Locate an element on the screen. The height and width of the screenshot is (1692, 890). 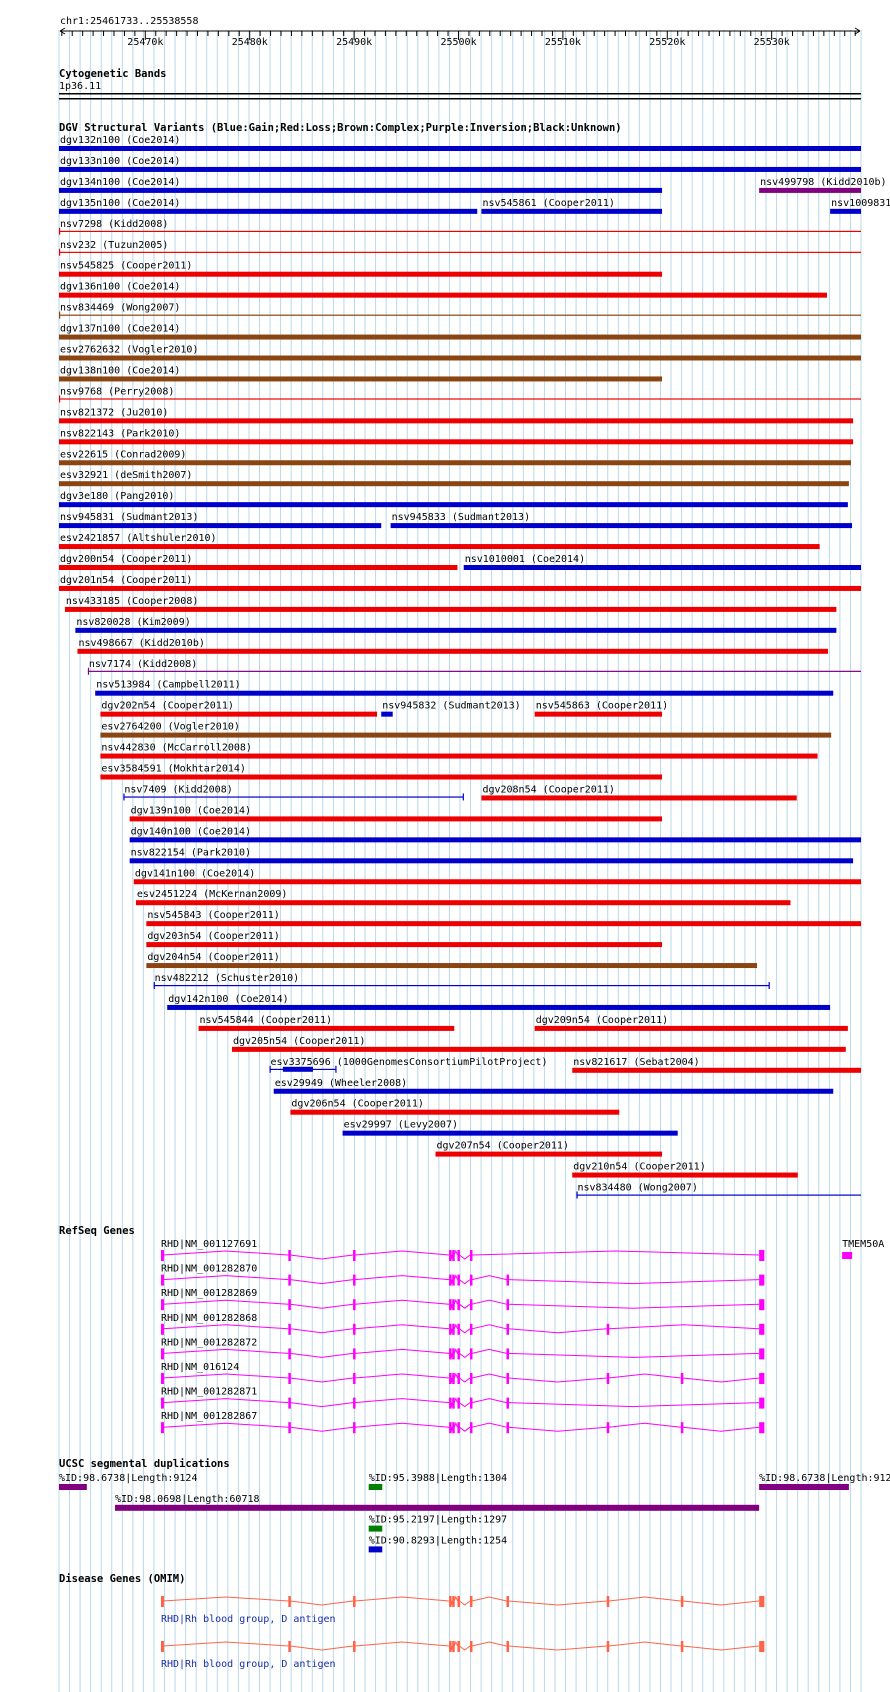
neighbor-gene-stub is located at coordinates (847, 1255).